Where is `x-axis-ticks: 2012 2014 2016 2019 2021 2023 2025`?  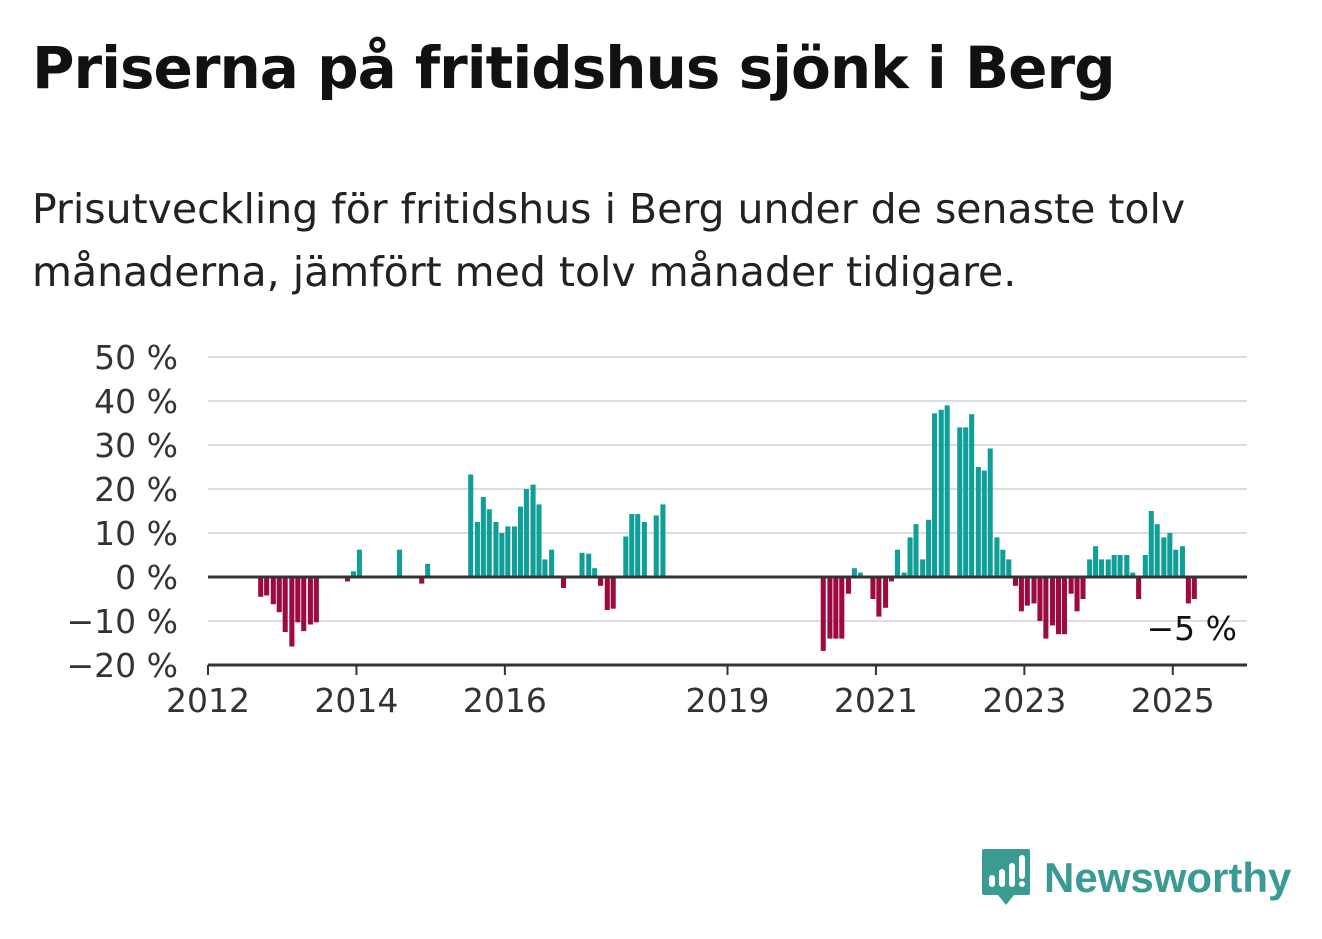
x-axis-ticks: 2012 2014 2016 2019 2021 2023 2025 is located at coordinates (690, 692).